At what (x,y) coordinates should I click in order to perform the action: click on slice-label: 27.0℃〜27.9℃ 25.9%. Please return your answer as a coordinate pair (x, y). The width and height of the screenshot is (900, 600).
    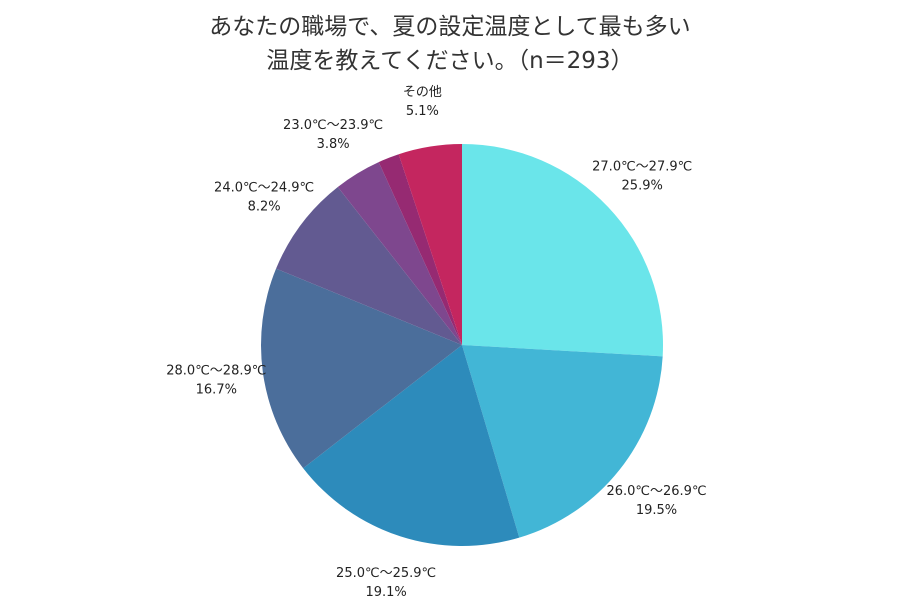
    Looking at the image, I should click on (642, 177).